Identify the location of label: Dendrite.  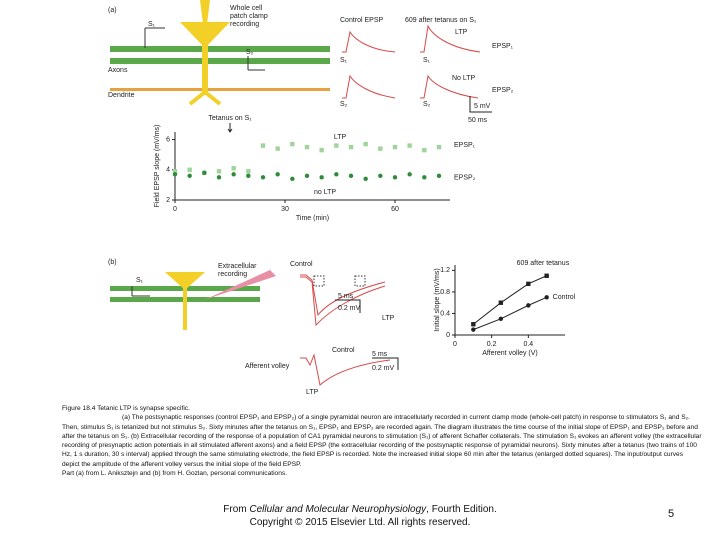
(121, 95).